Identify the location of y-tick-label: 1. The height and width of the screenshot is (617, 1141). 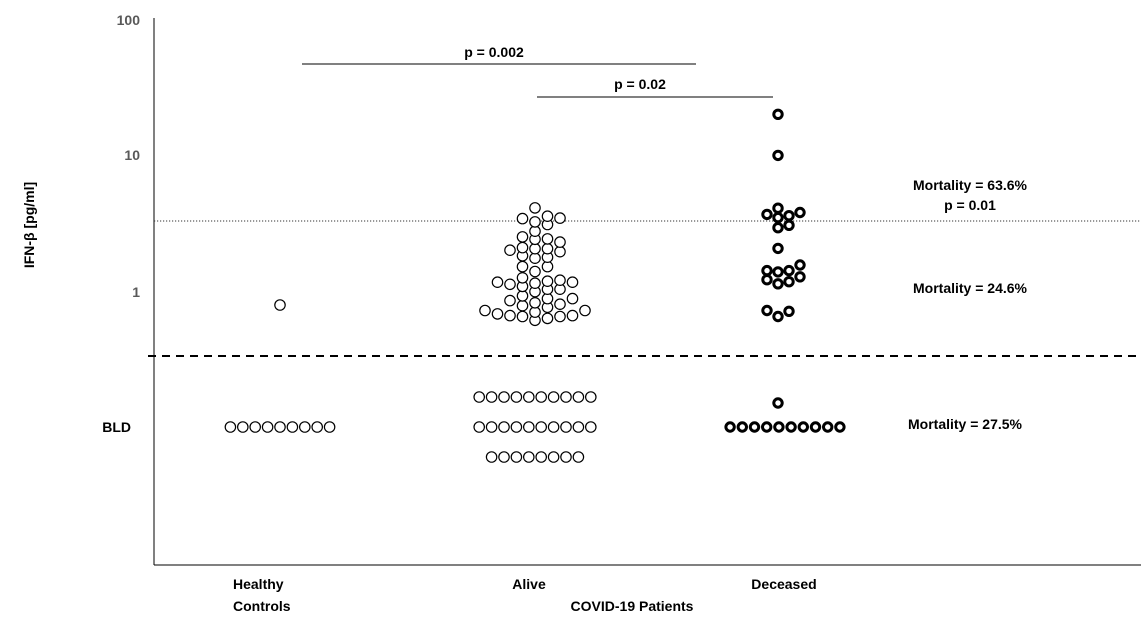
(136, 292).